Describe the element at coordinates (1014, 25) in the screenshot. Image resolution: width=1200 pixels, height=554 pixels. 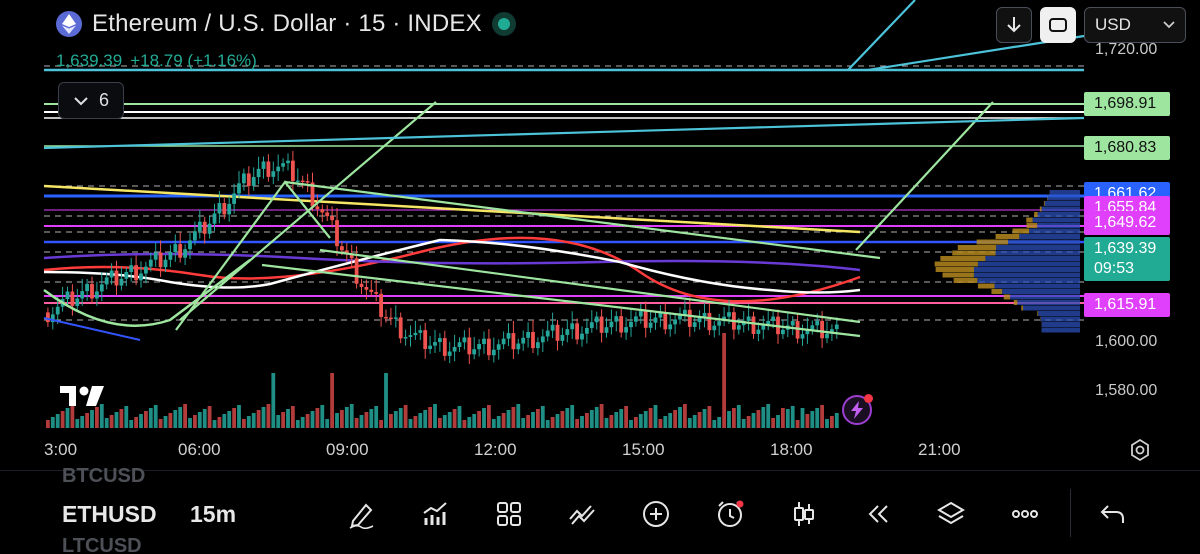
I see `download-button` at that location.